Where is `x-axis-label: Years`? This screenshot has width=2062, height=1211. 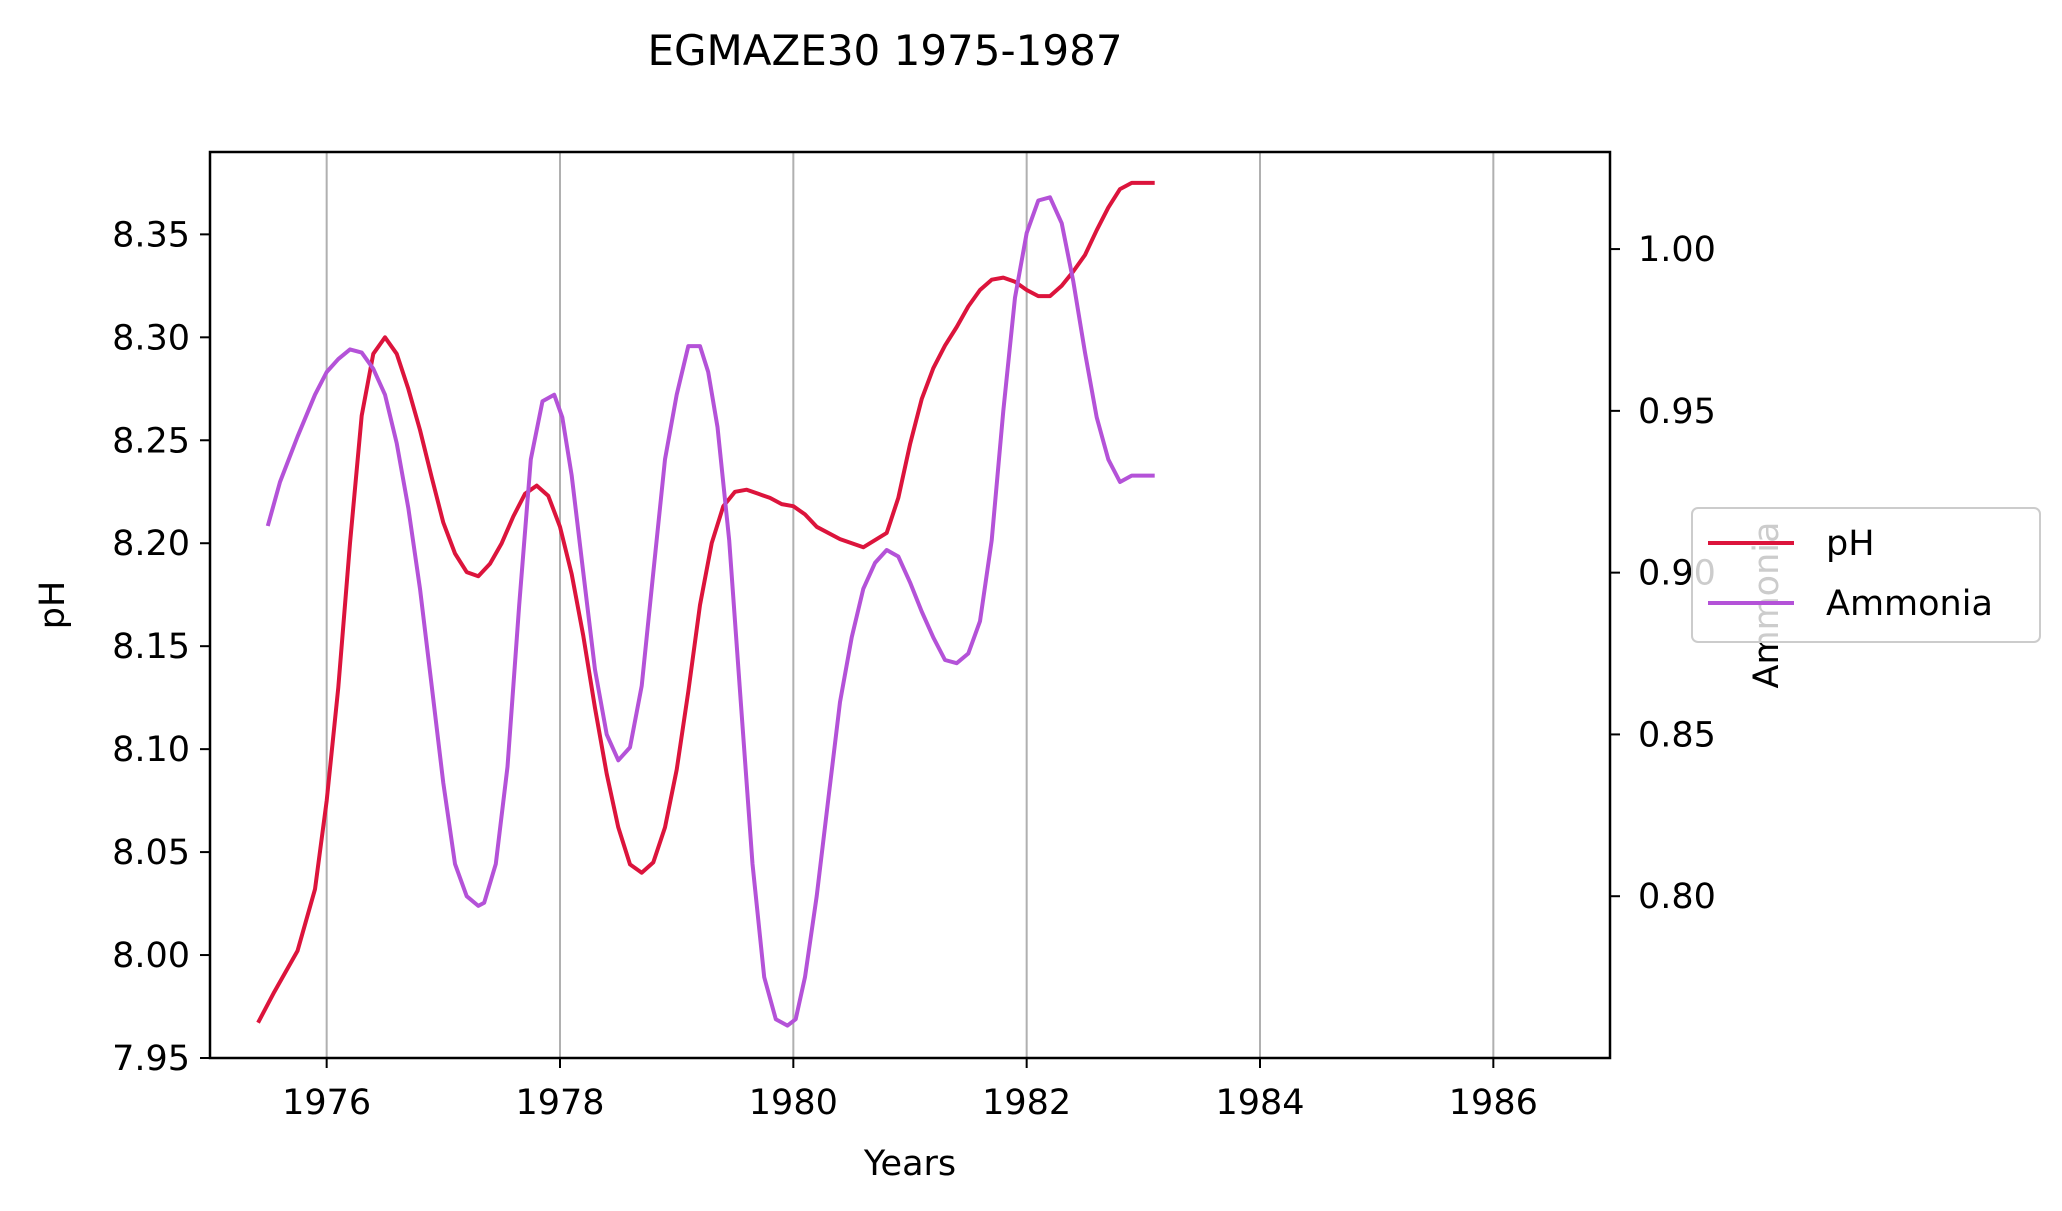
x-axis-label: Years is located at coordinates (909, 1164).